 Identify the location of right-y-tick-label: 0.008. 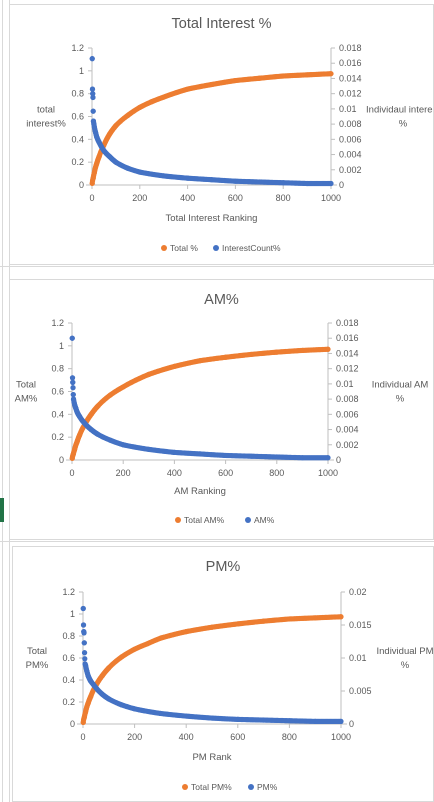
(347, 399).